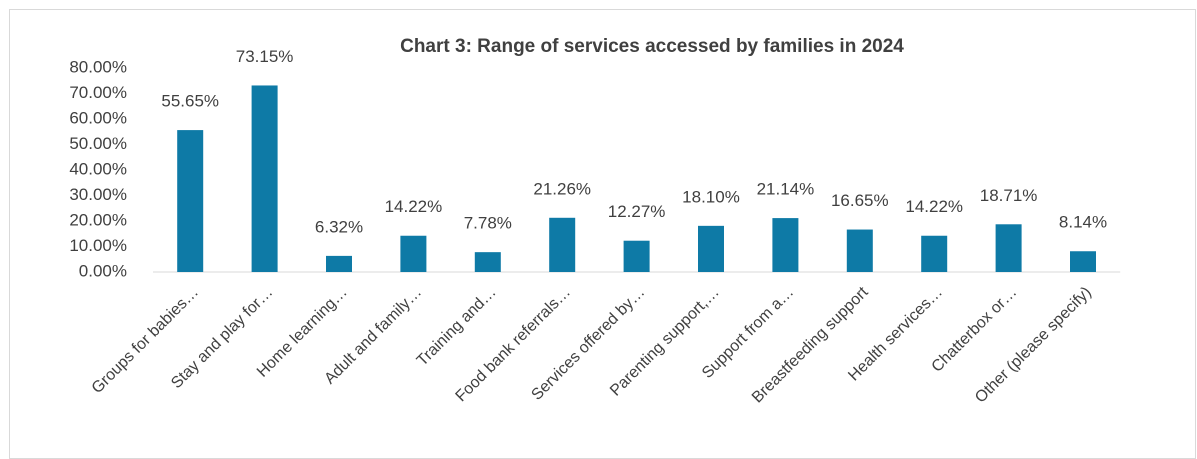 The image size is (1197, 459). What do you see at coordinates (711, 196) in the screenshot?
I see `data-label: 18.10%` at bounding box center [711, 196].